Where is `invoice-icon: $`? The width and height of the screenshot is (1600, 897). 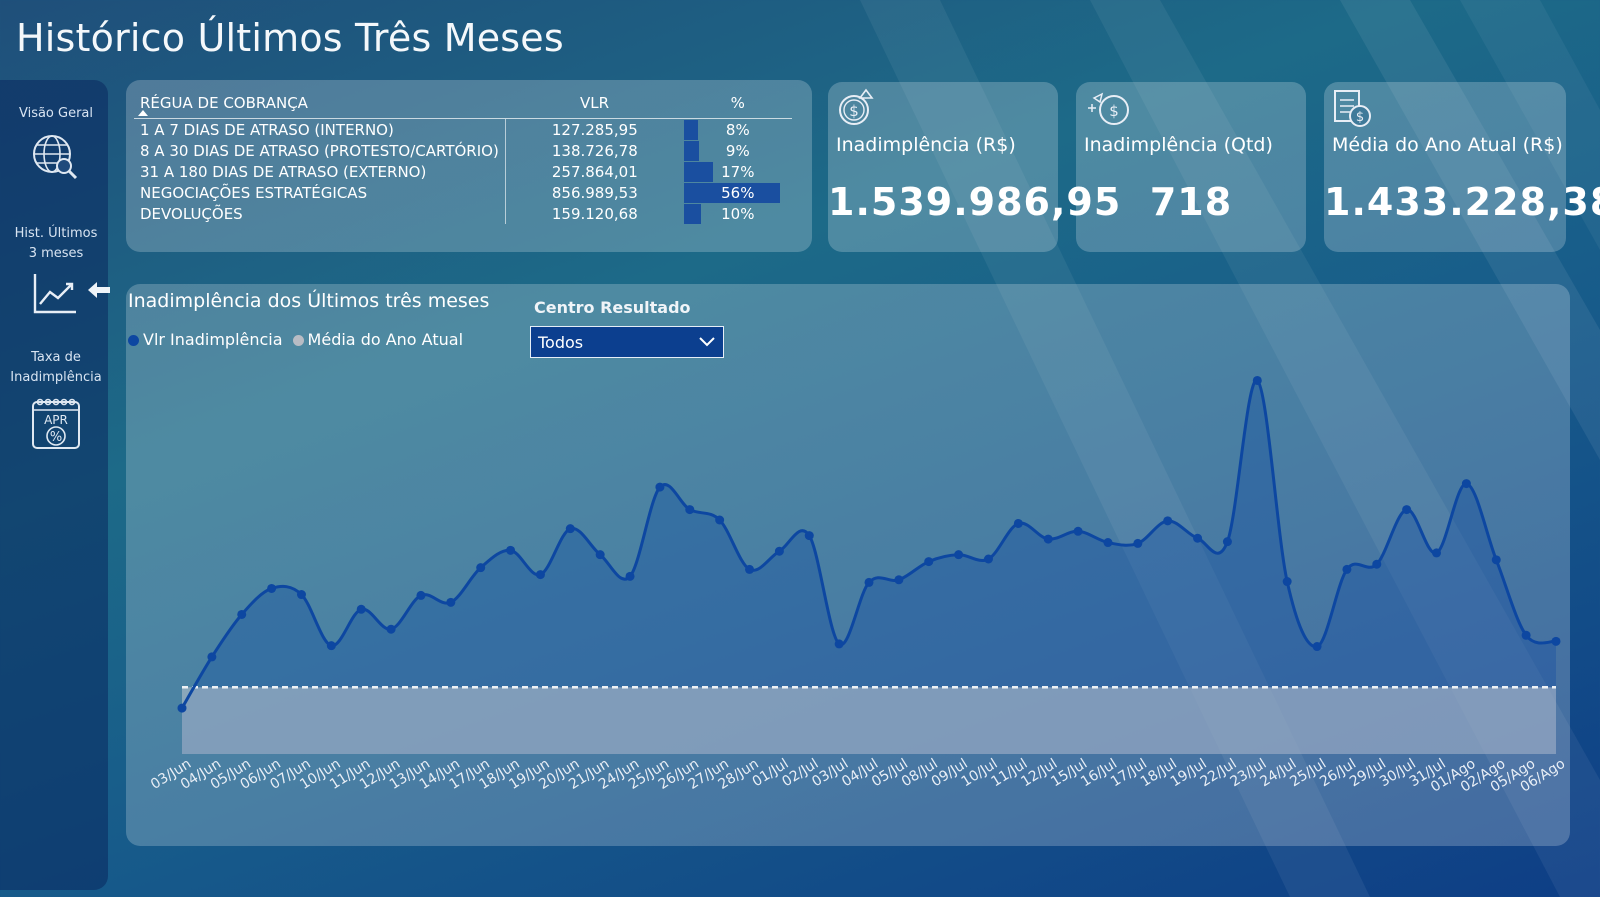 invoice-icon: $ is located at coordinates (1352, 108).